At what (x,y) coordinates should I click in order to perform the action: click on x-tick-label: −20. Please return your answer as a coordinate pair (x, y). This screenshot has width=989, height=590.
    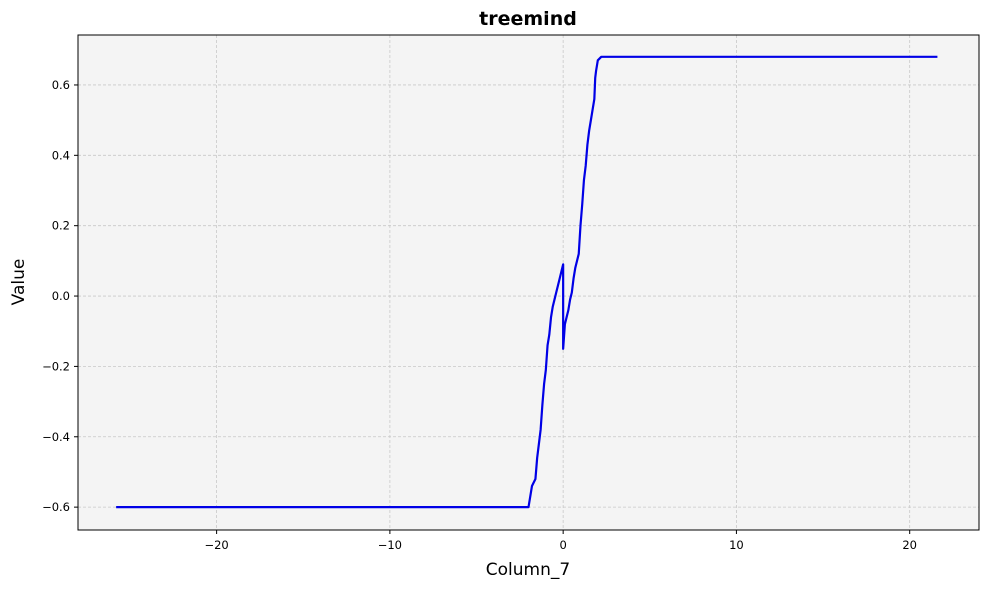
    Looking at the image, I should click on (216, 545).